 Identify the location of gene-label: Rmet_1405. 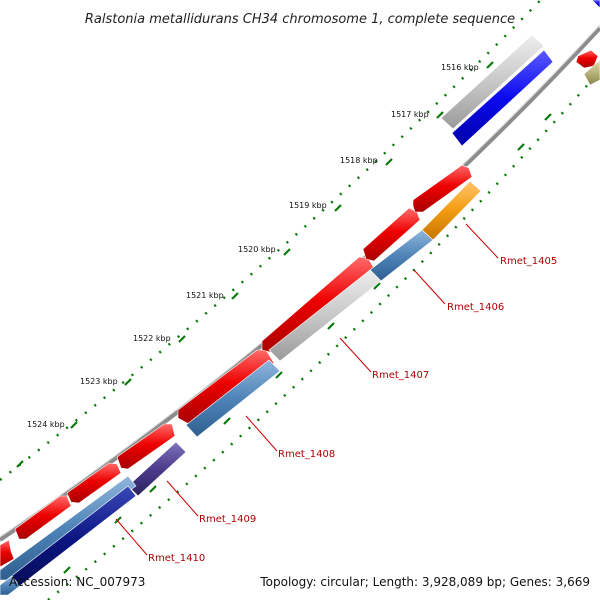
(528, 261).